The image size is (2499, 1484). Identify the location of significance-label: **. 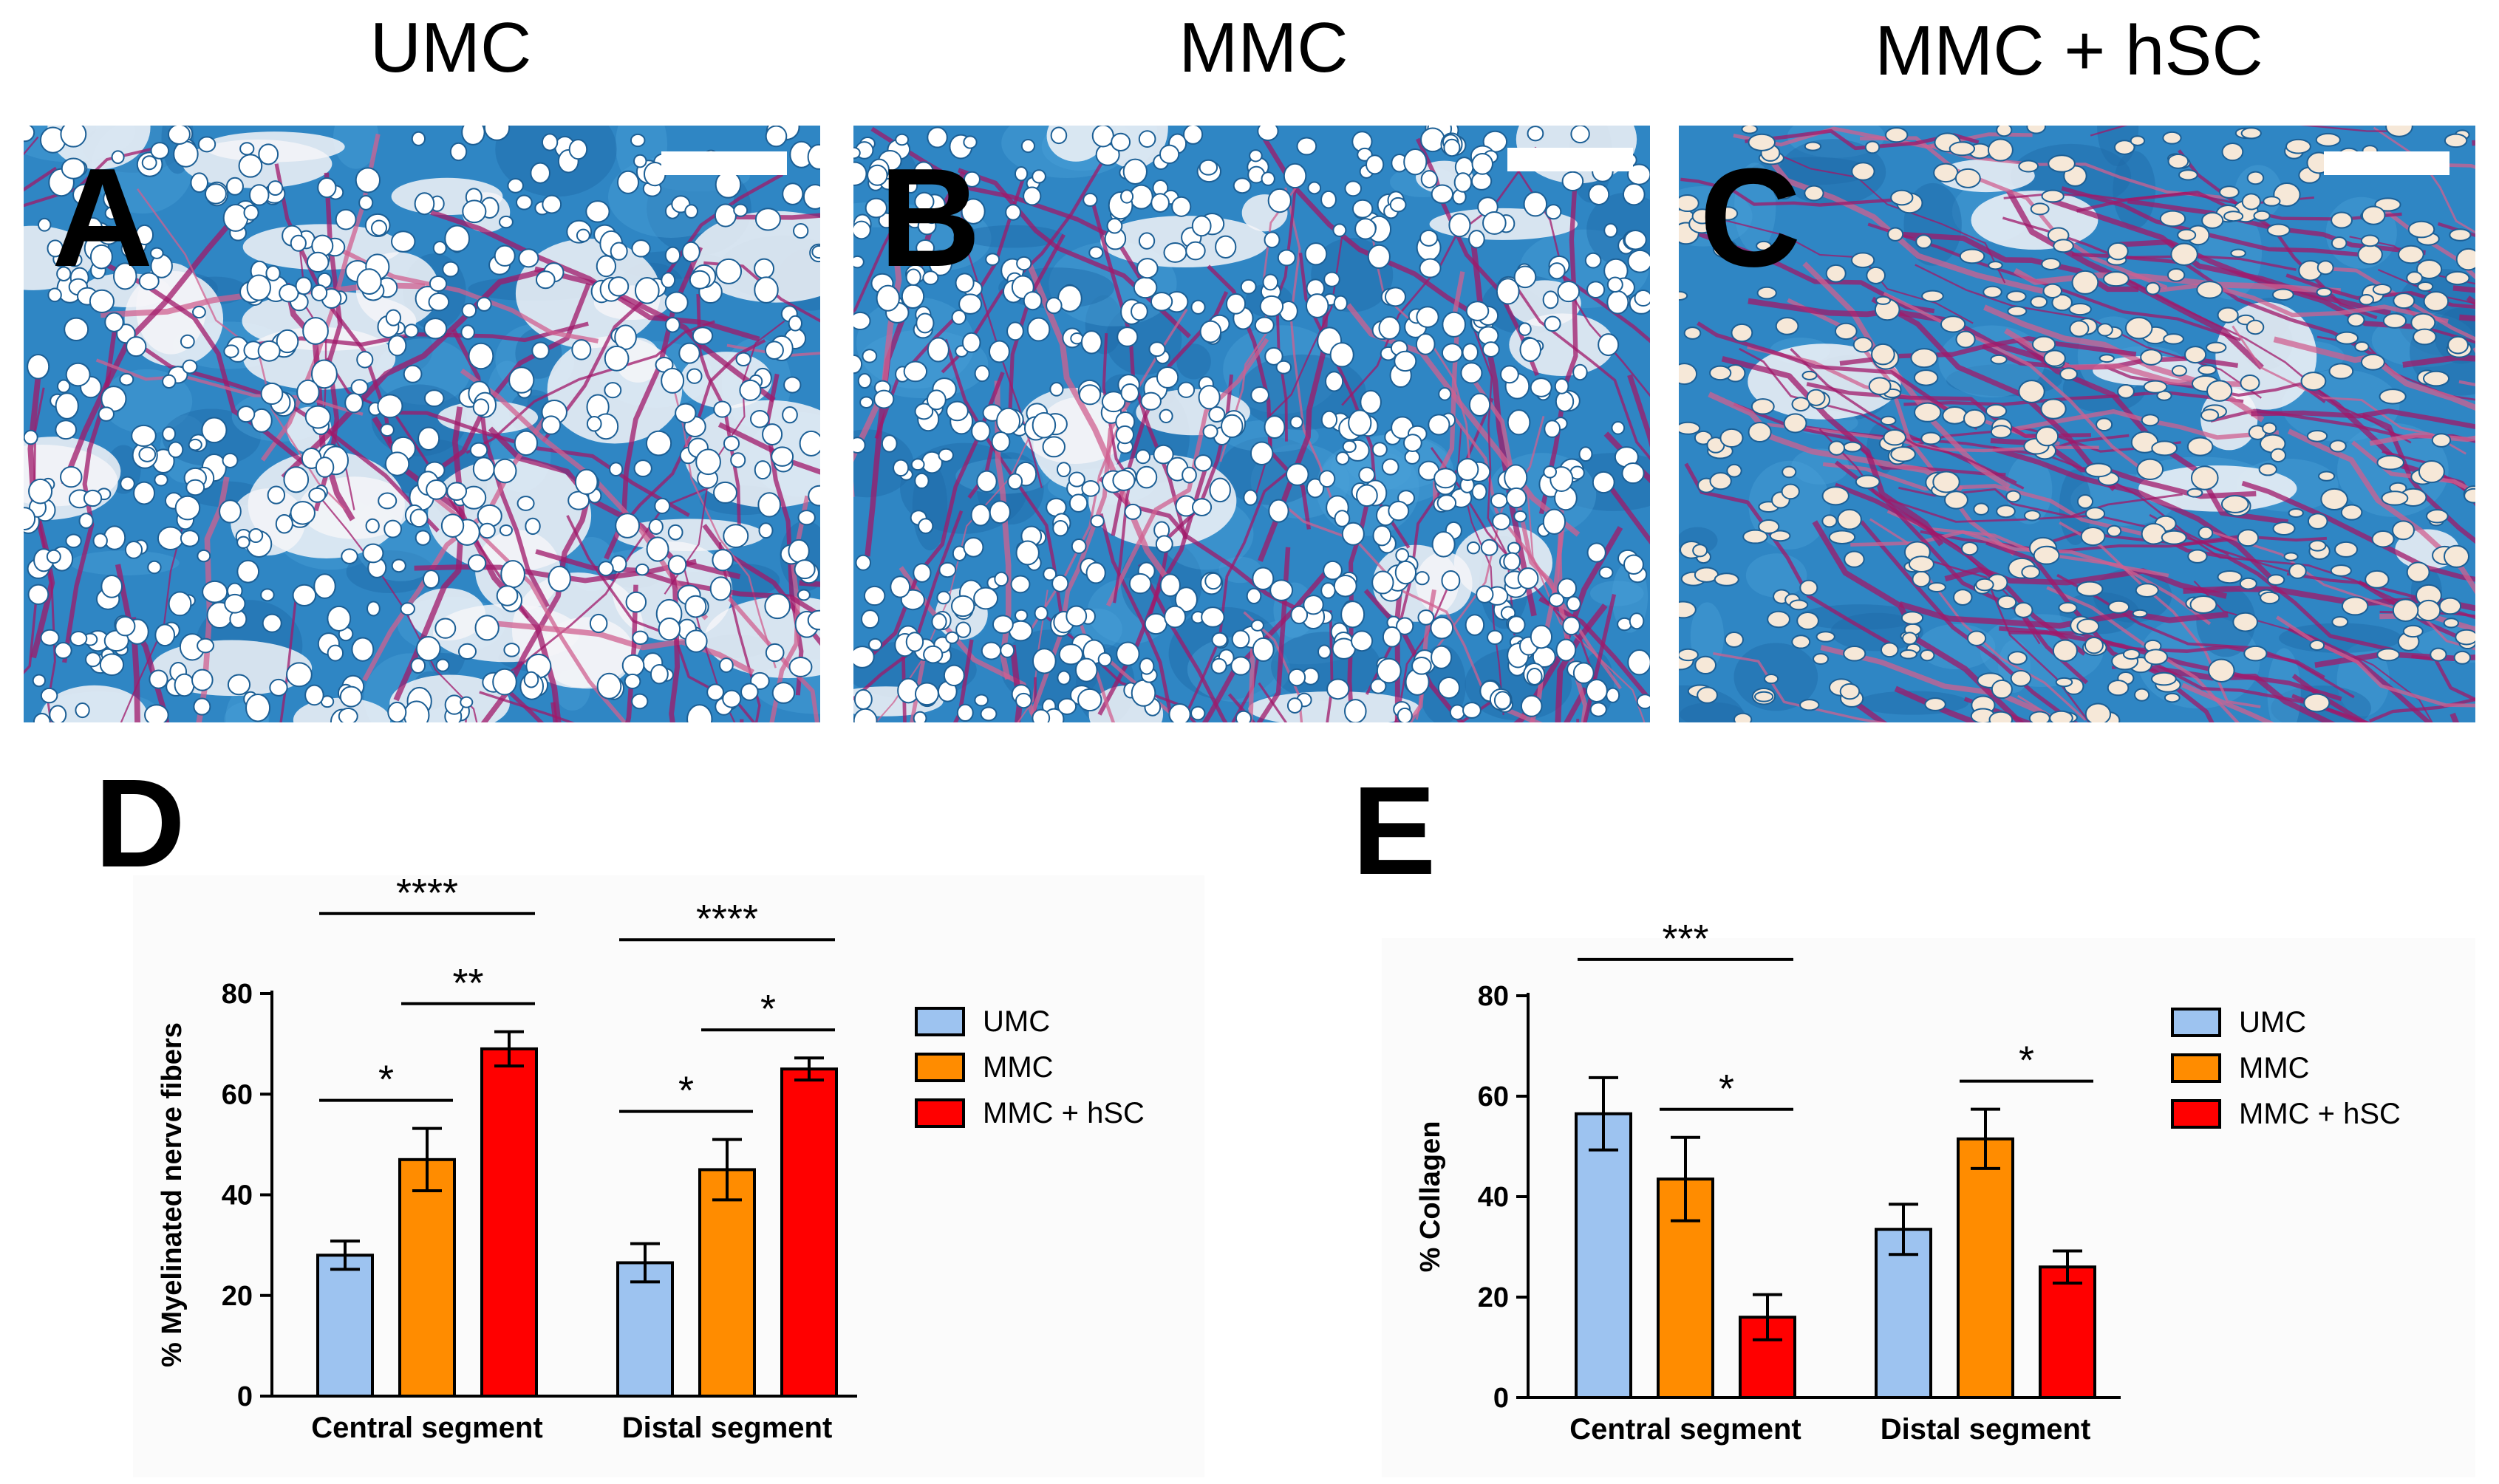
(467, 983).